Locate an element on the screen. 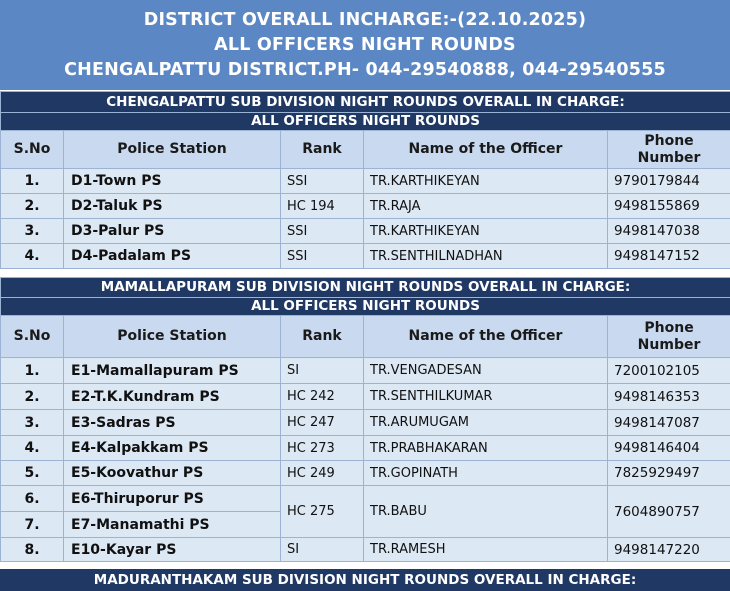 The image size is (730, 591). row-station: D4-Padalam PS is located at coordinates (172, 256).